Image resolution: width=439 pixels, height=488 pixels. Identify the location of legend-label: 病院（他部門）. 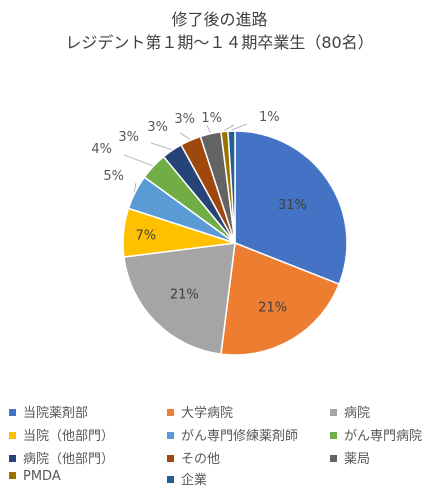
(69, 459).